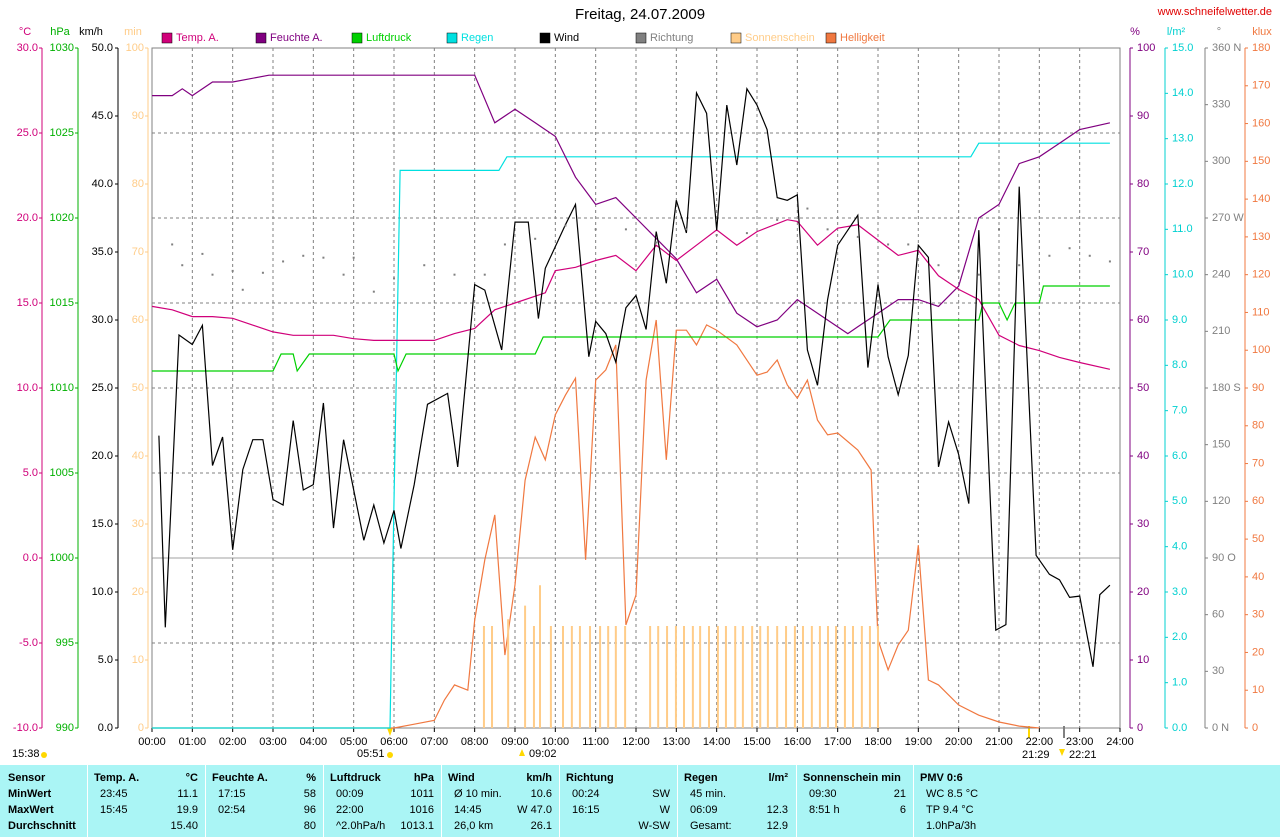 This screenshot has height=837, width=1280. I want to click on table-cell: 12.9, so click(777, 826).